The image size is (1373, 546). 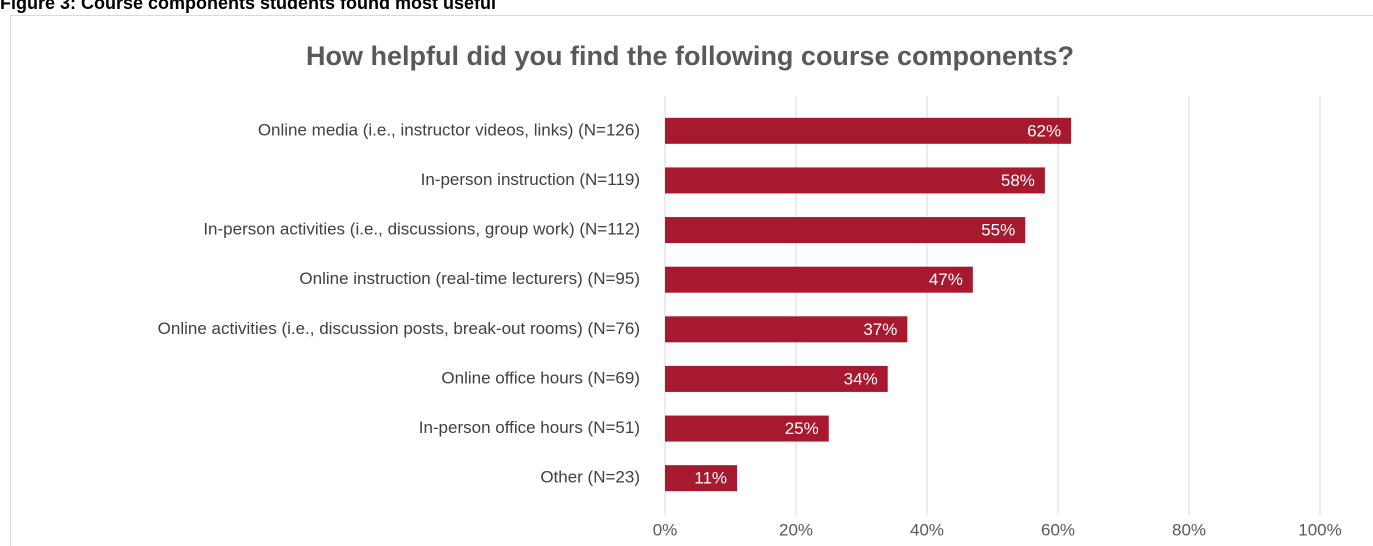 I want to click on category-label: In-person instruction (N=119), so click(x=530, y=179).